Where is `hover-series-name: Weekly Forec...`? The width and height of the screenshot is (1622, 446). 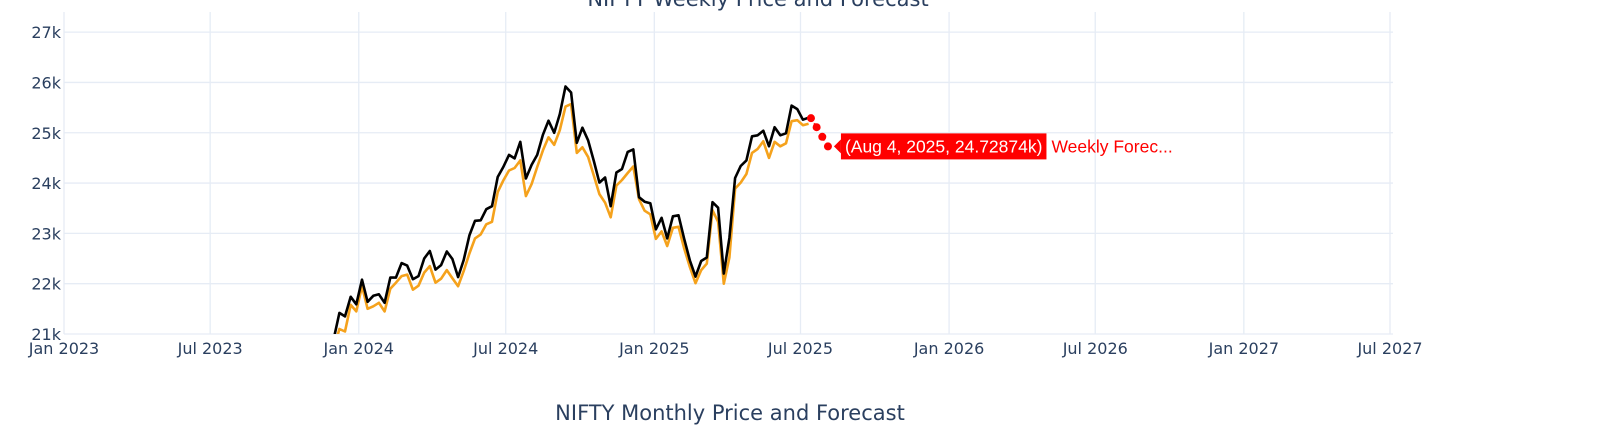 hover-series-name: Weekly Forec... is located at coordinates (1111, 146).